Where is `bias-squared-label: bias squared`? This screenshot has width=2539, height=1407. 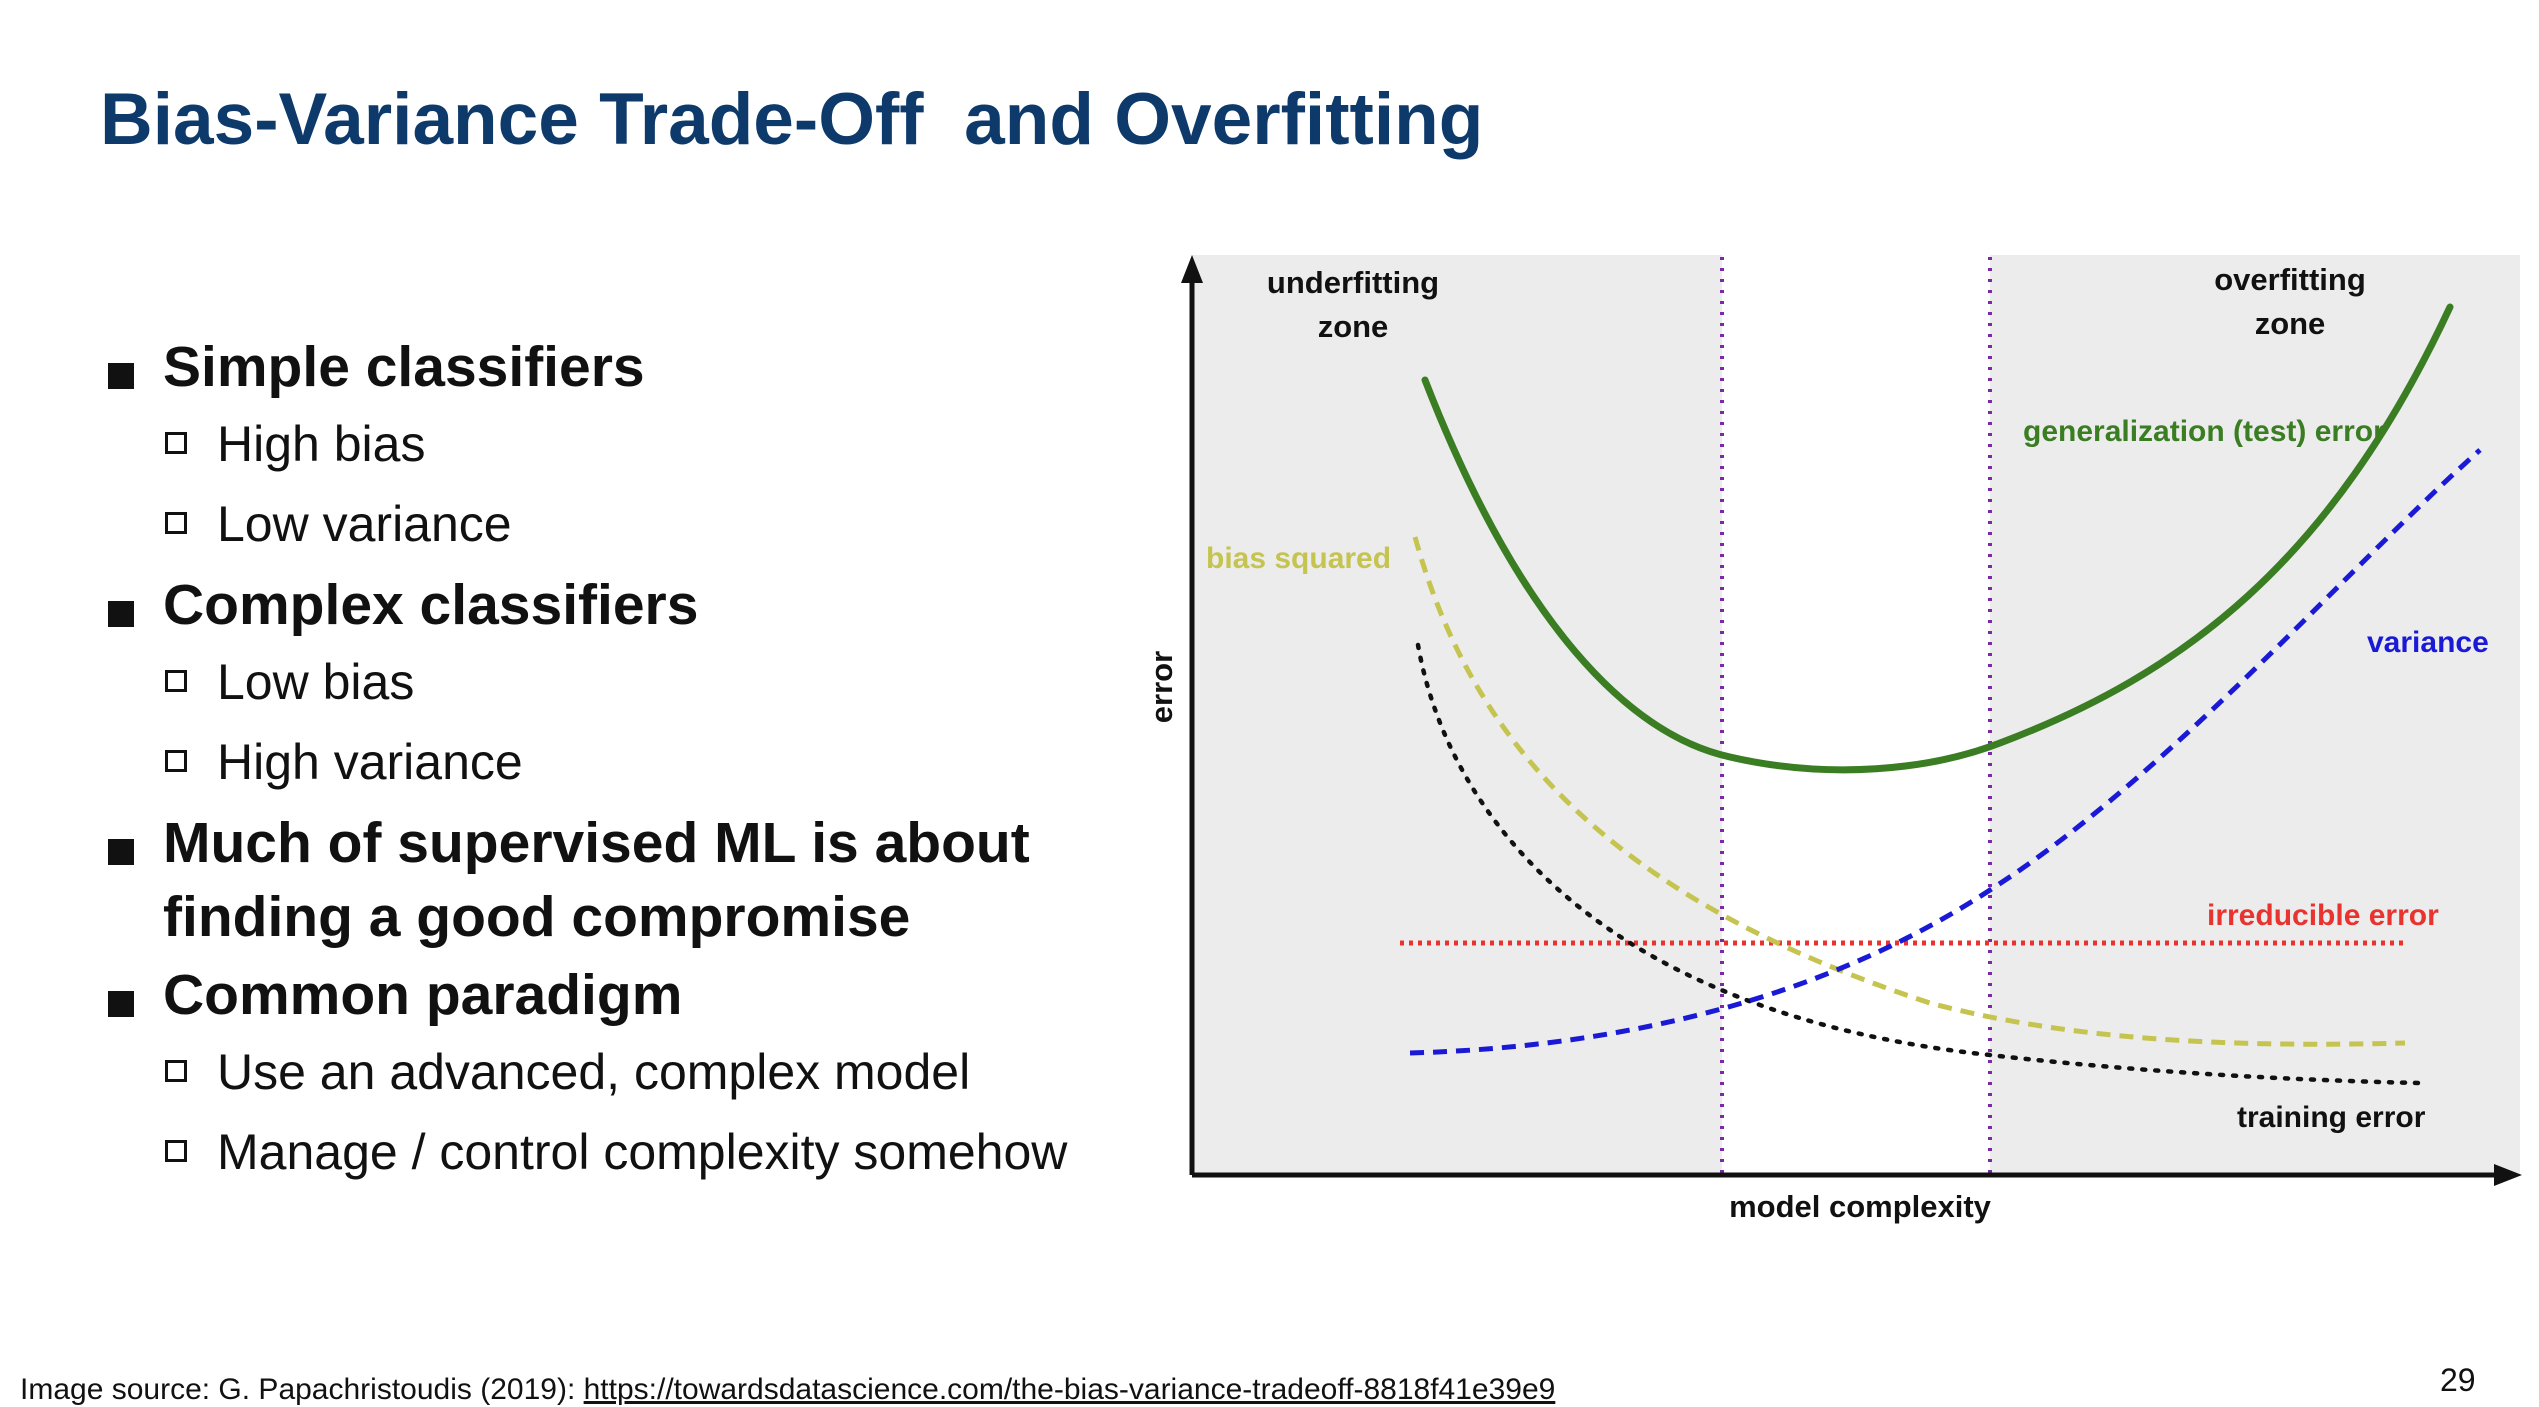
bias-squared-label: bias squared is located at coordinates (1298, 558).